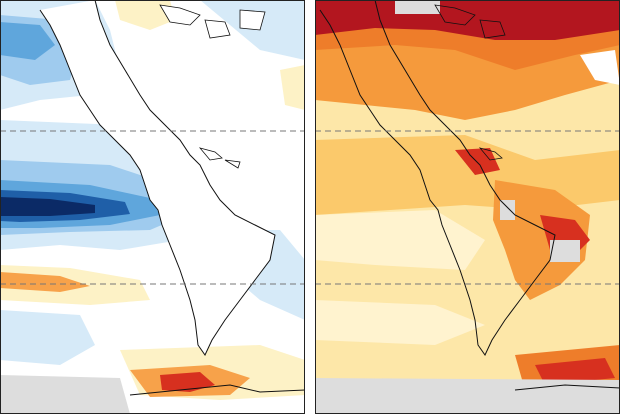  I want to click on left-light-blue-ne, so click(252, 30).